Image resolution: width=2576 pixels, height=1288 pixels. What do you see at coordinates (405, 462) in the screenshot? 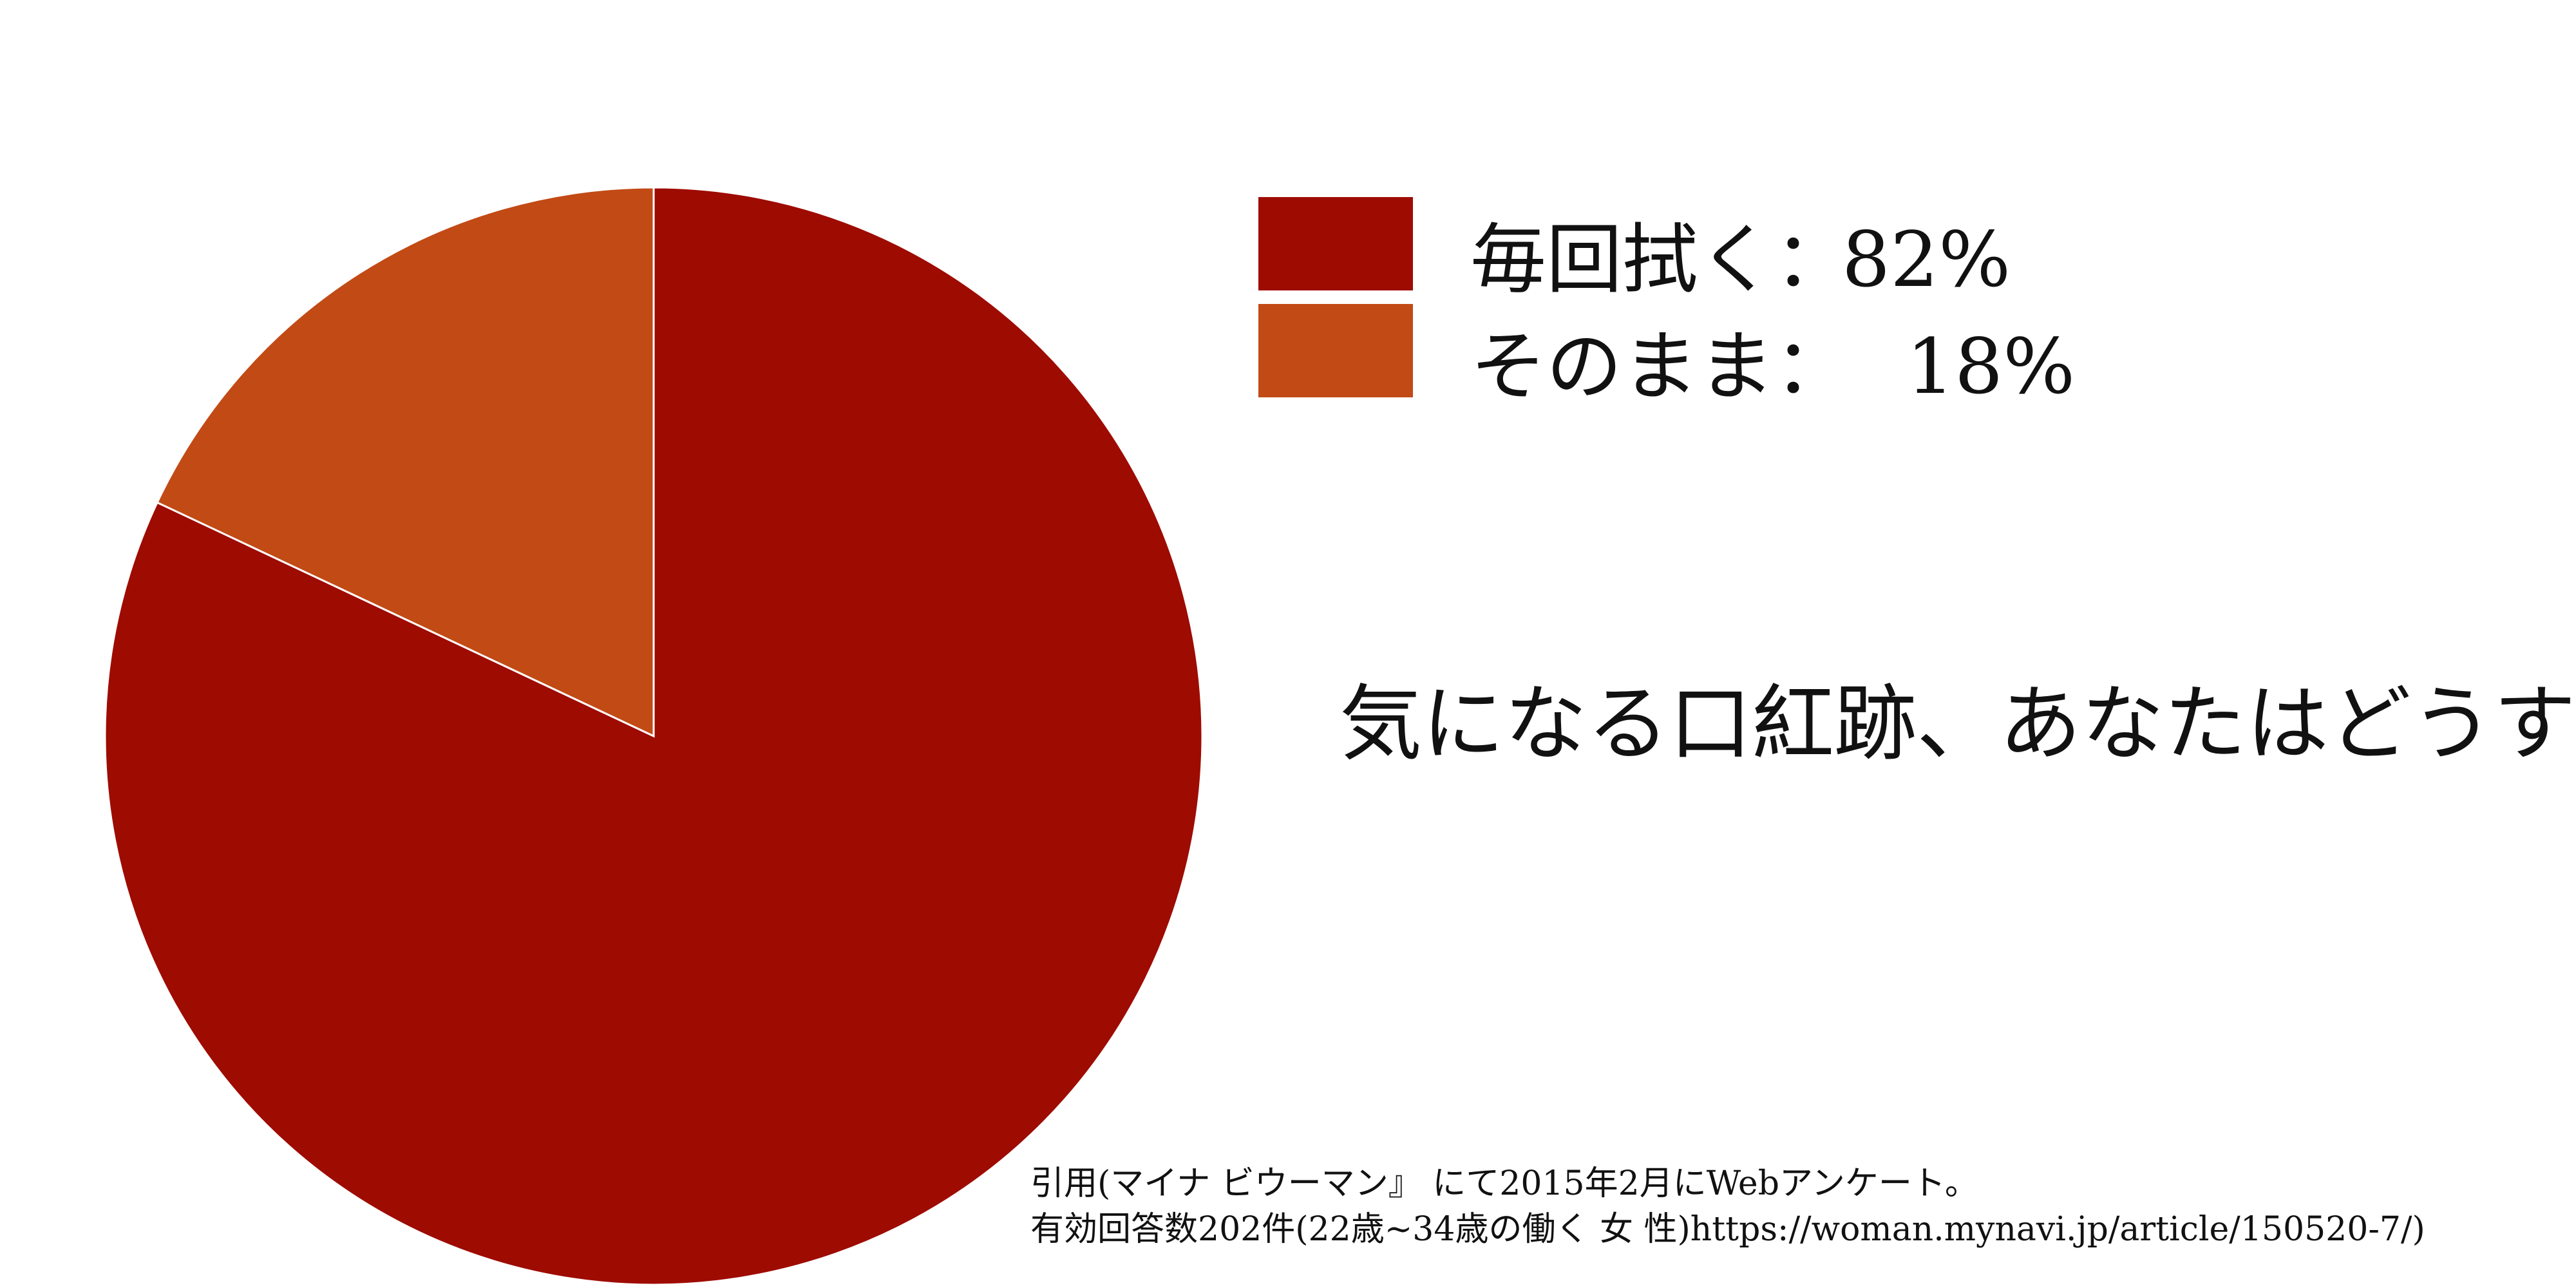
I see `pie-slice` at bounding box center [405, 462].